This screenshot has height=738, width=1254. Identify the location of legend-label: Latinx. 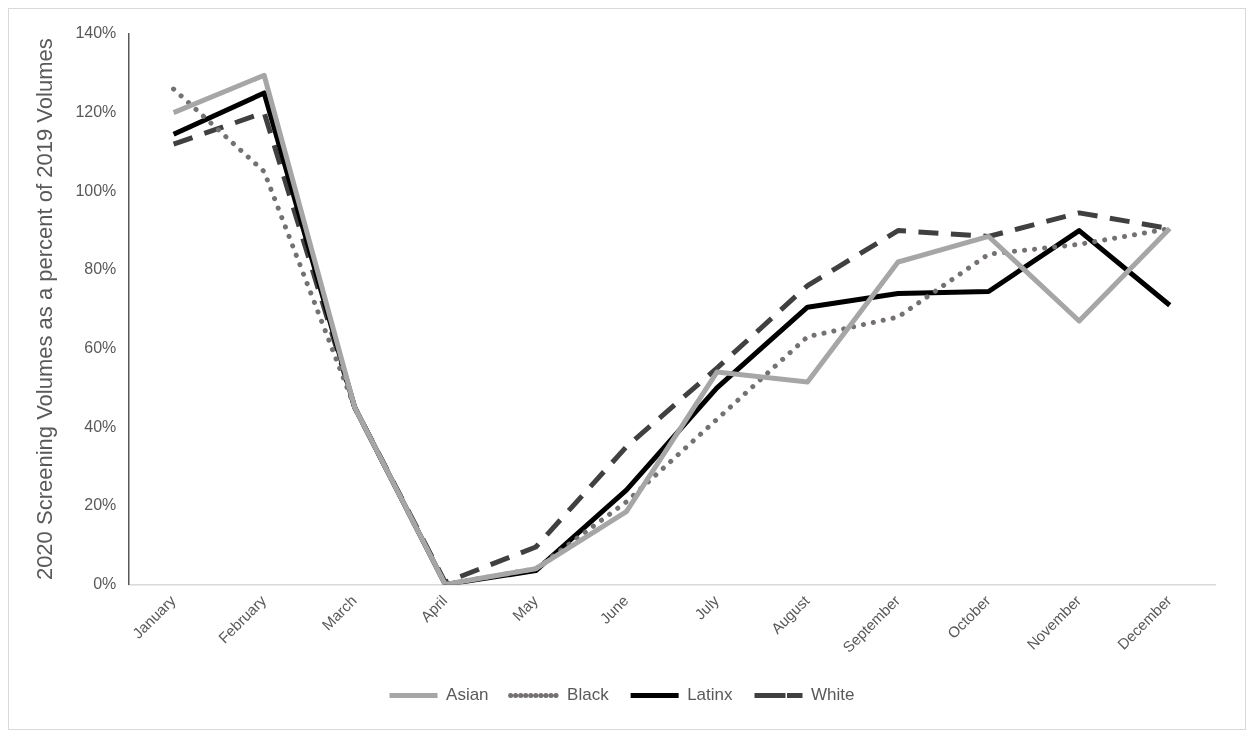
(710, 695).